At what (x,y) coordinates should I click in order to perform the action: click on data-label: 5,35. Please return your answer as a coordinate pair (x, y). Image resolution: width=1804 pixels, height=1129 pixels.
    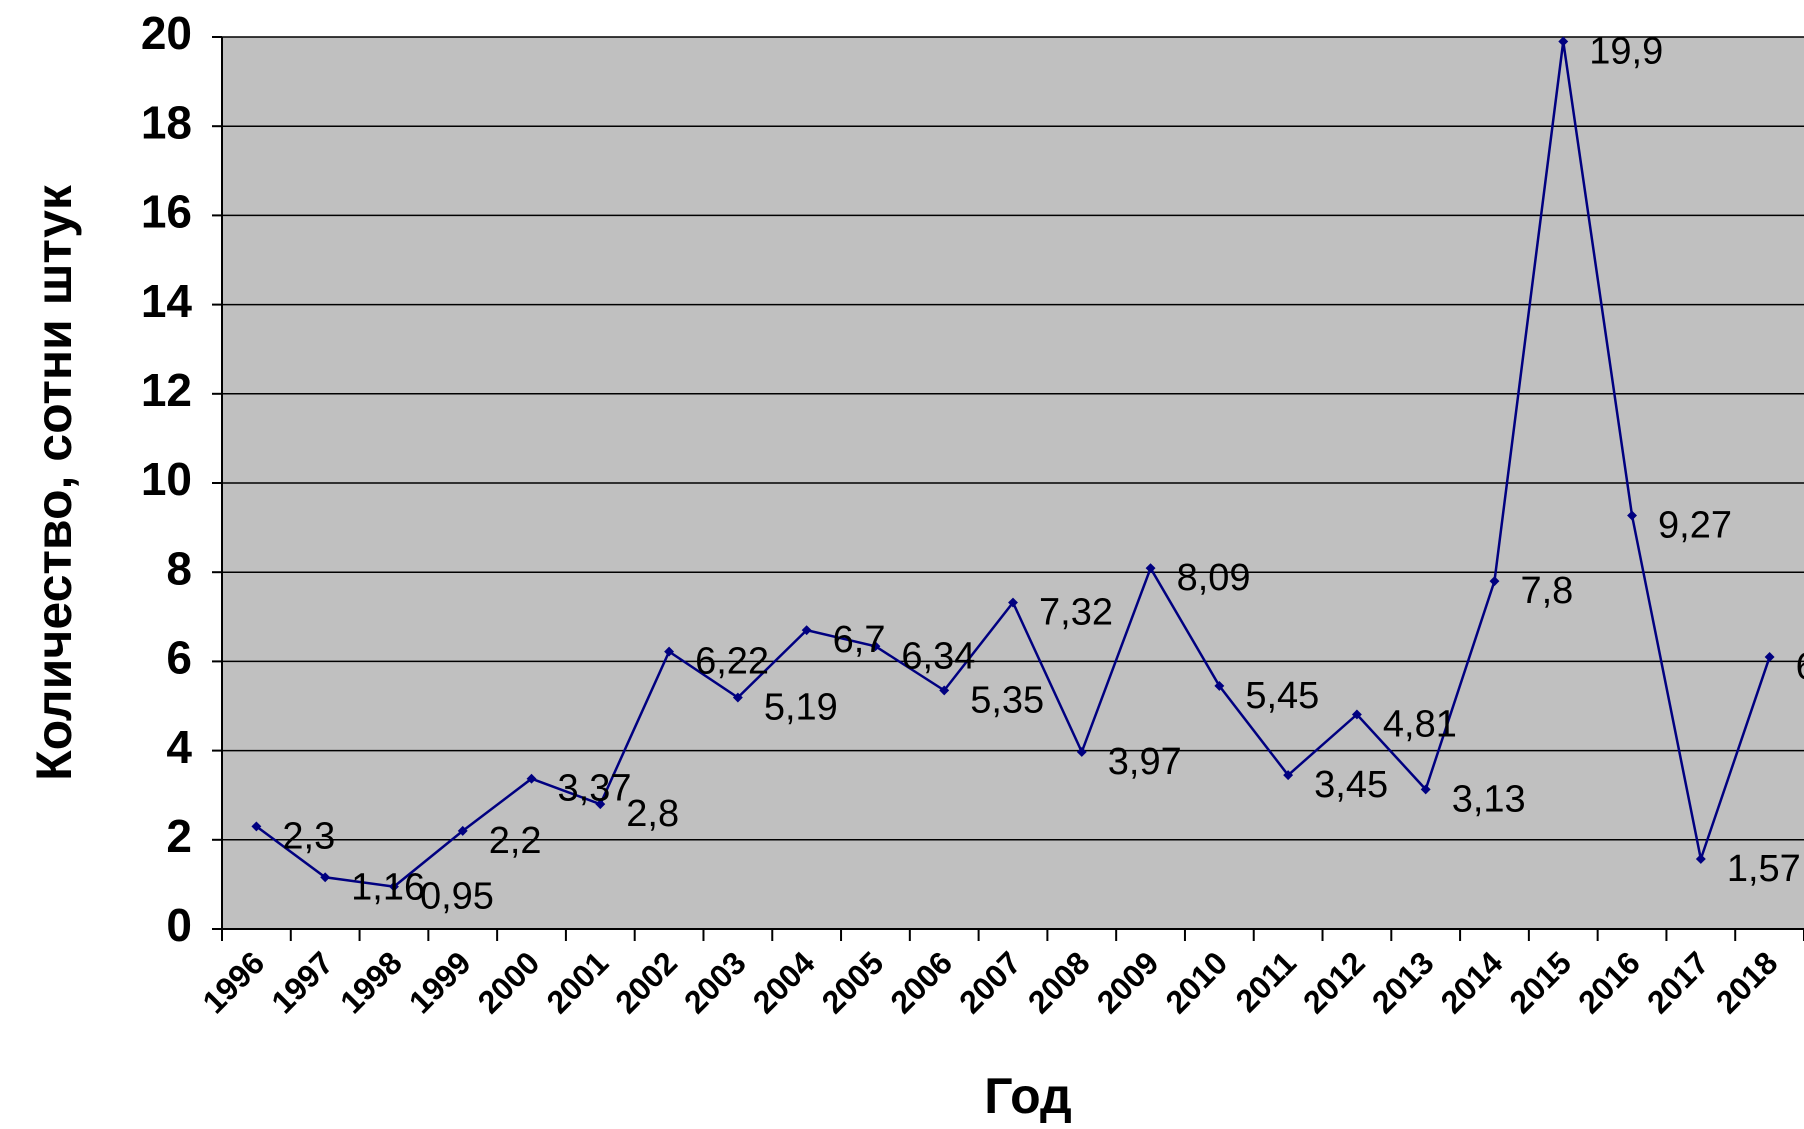
    Looking at the image, I should click on (1007, 700).